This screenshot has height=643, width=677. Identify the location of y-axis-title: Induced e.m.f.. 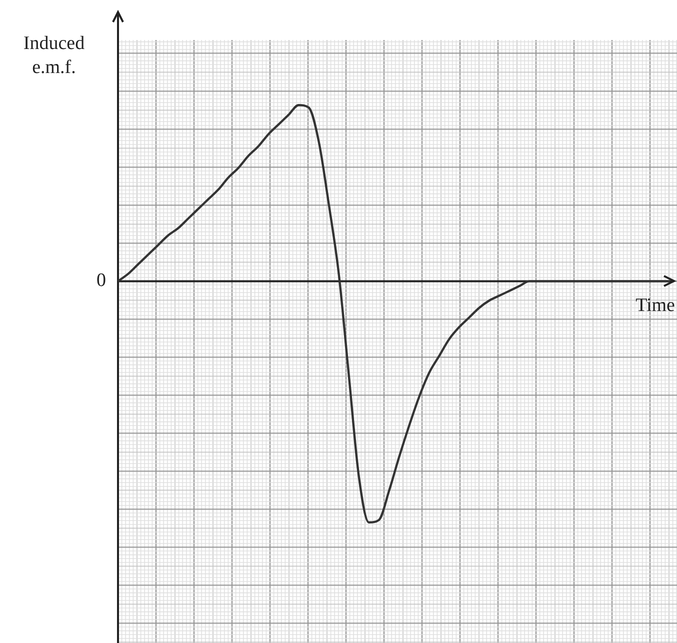
(54, 56).